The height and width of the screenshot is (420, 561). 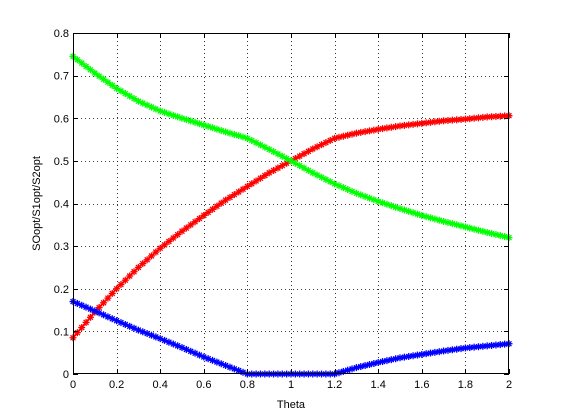 I want to click on x-tick-label: 0.2, so click(x=116, y=385).